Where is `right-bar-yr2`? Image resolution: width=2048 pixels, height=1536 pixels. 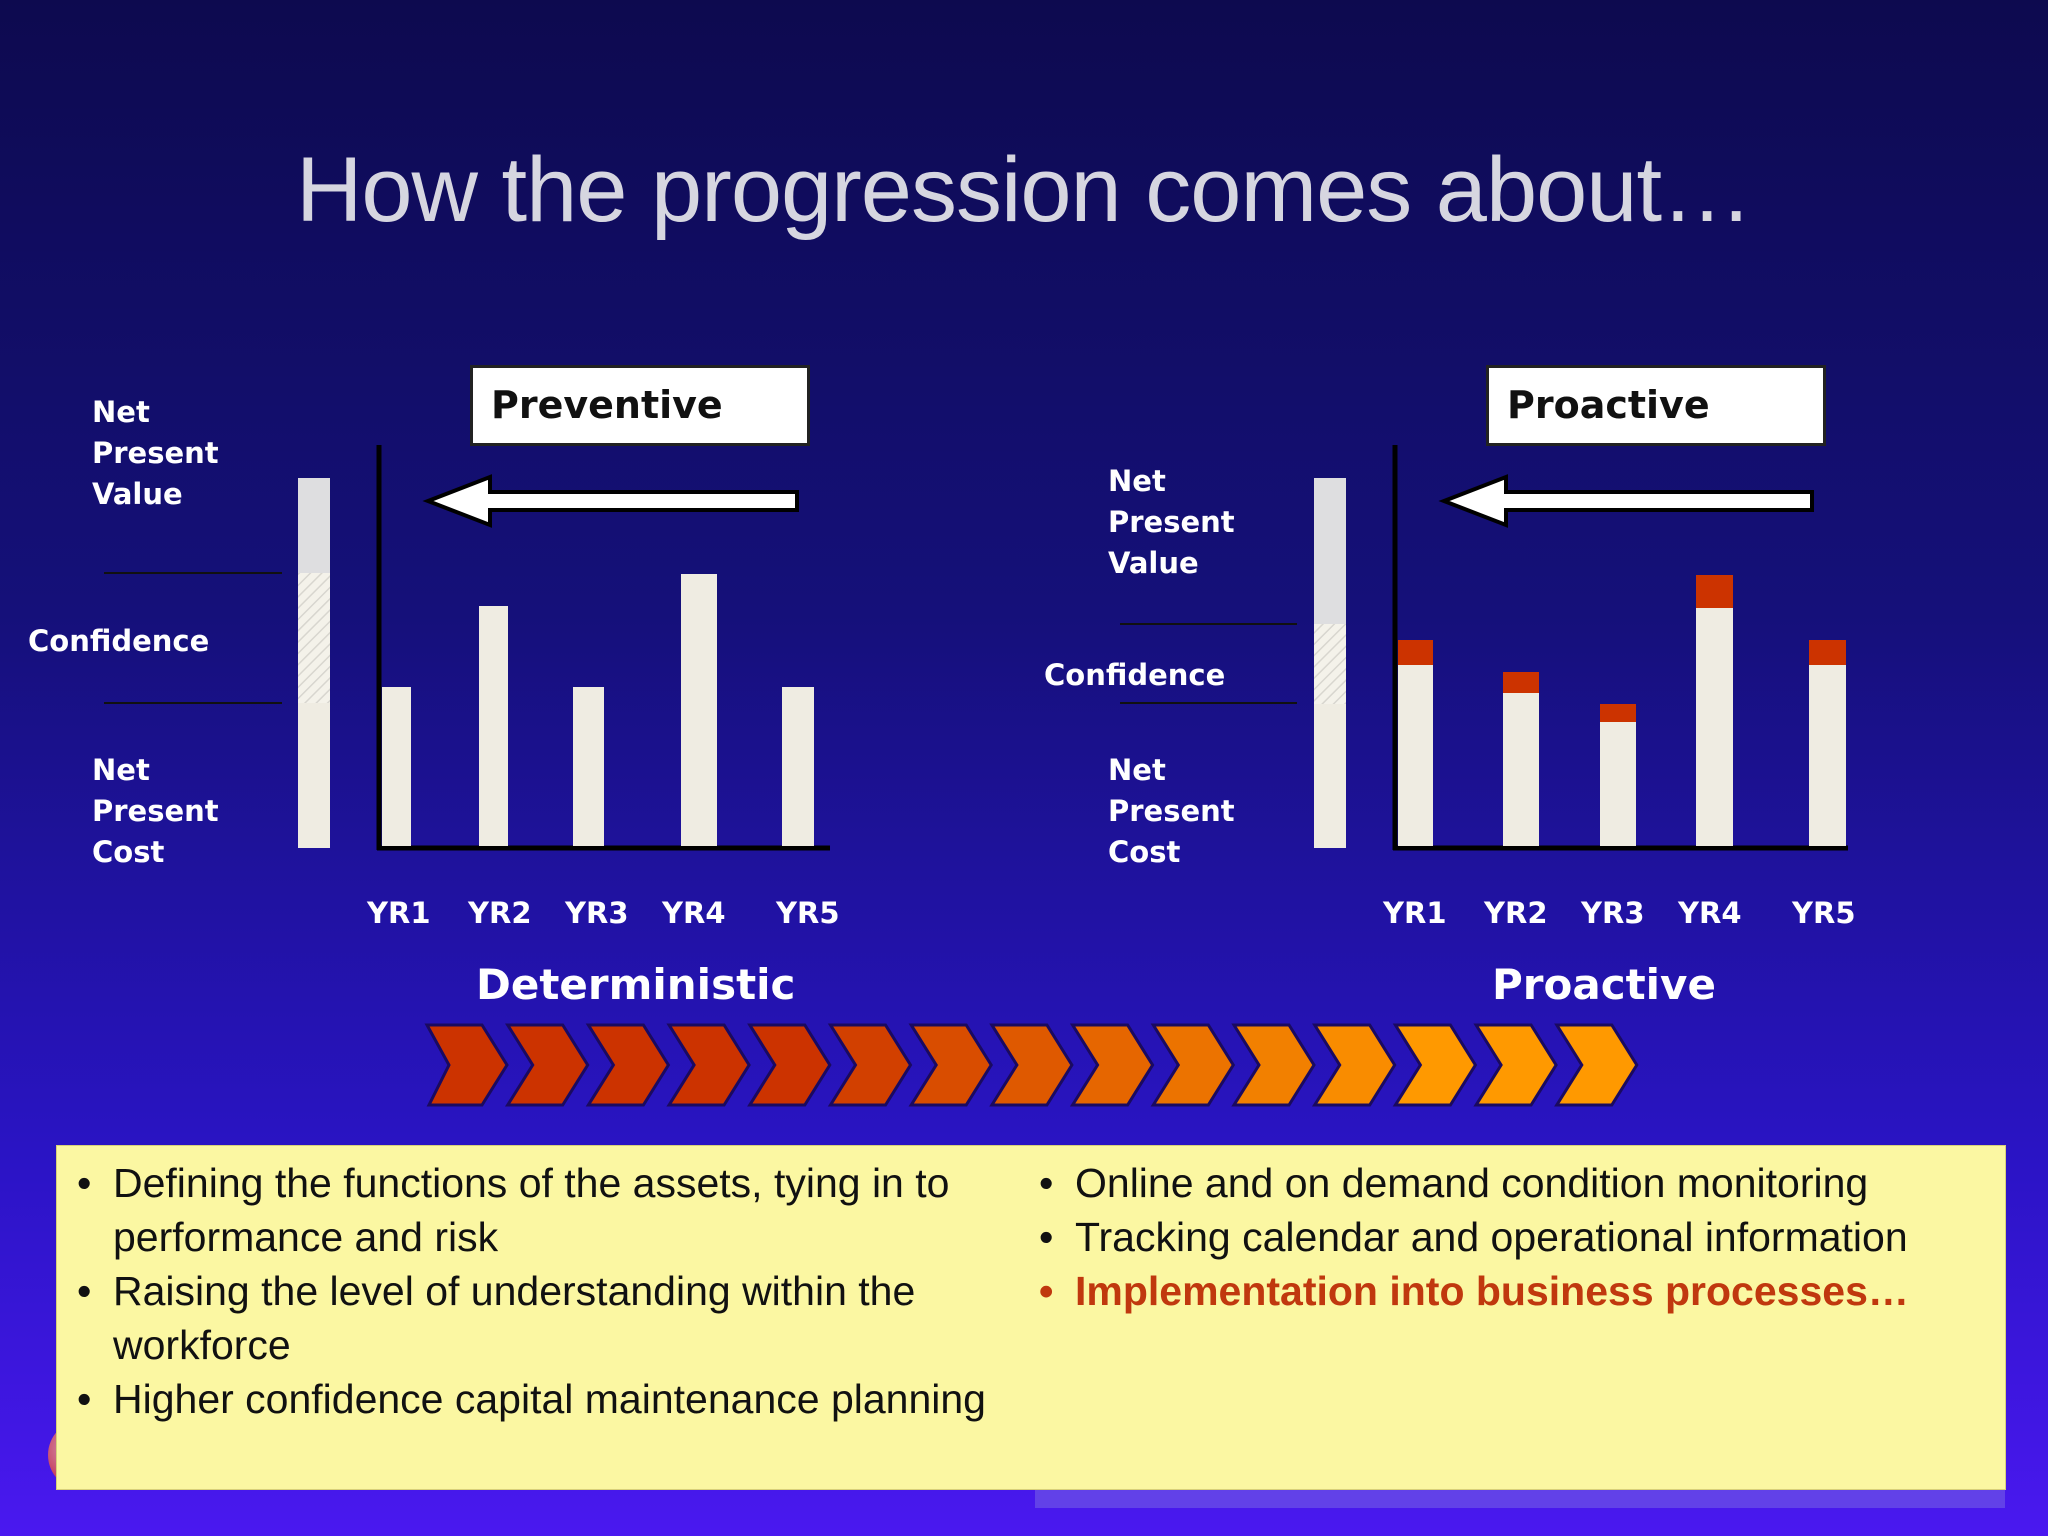 right-bar-yr2 is located at coordinates (1521, 759).